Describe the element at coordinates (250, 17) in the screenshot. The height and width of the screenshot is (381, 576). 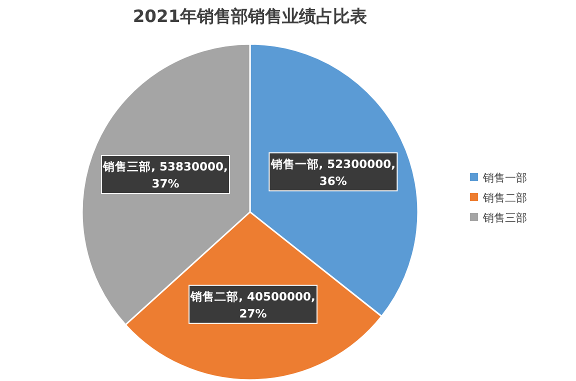
I see `chart-title: 2021年销售部销售业绩占比表` at that location.